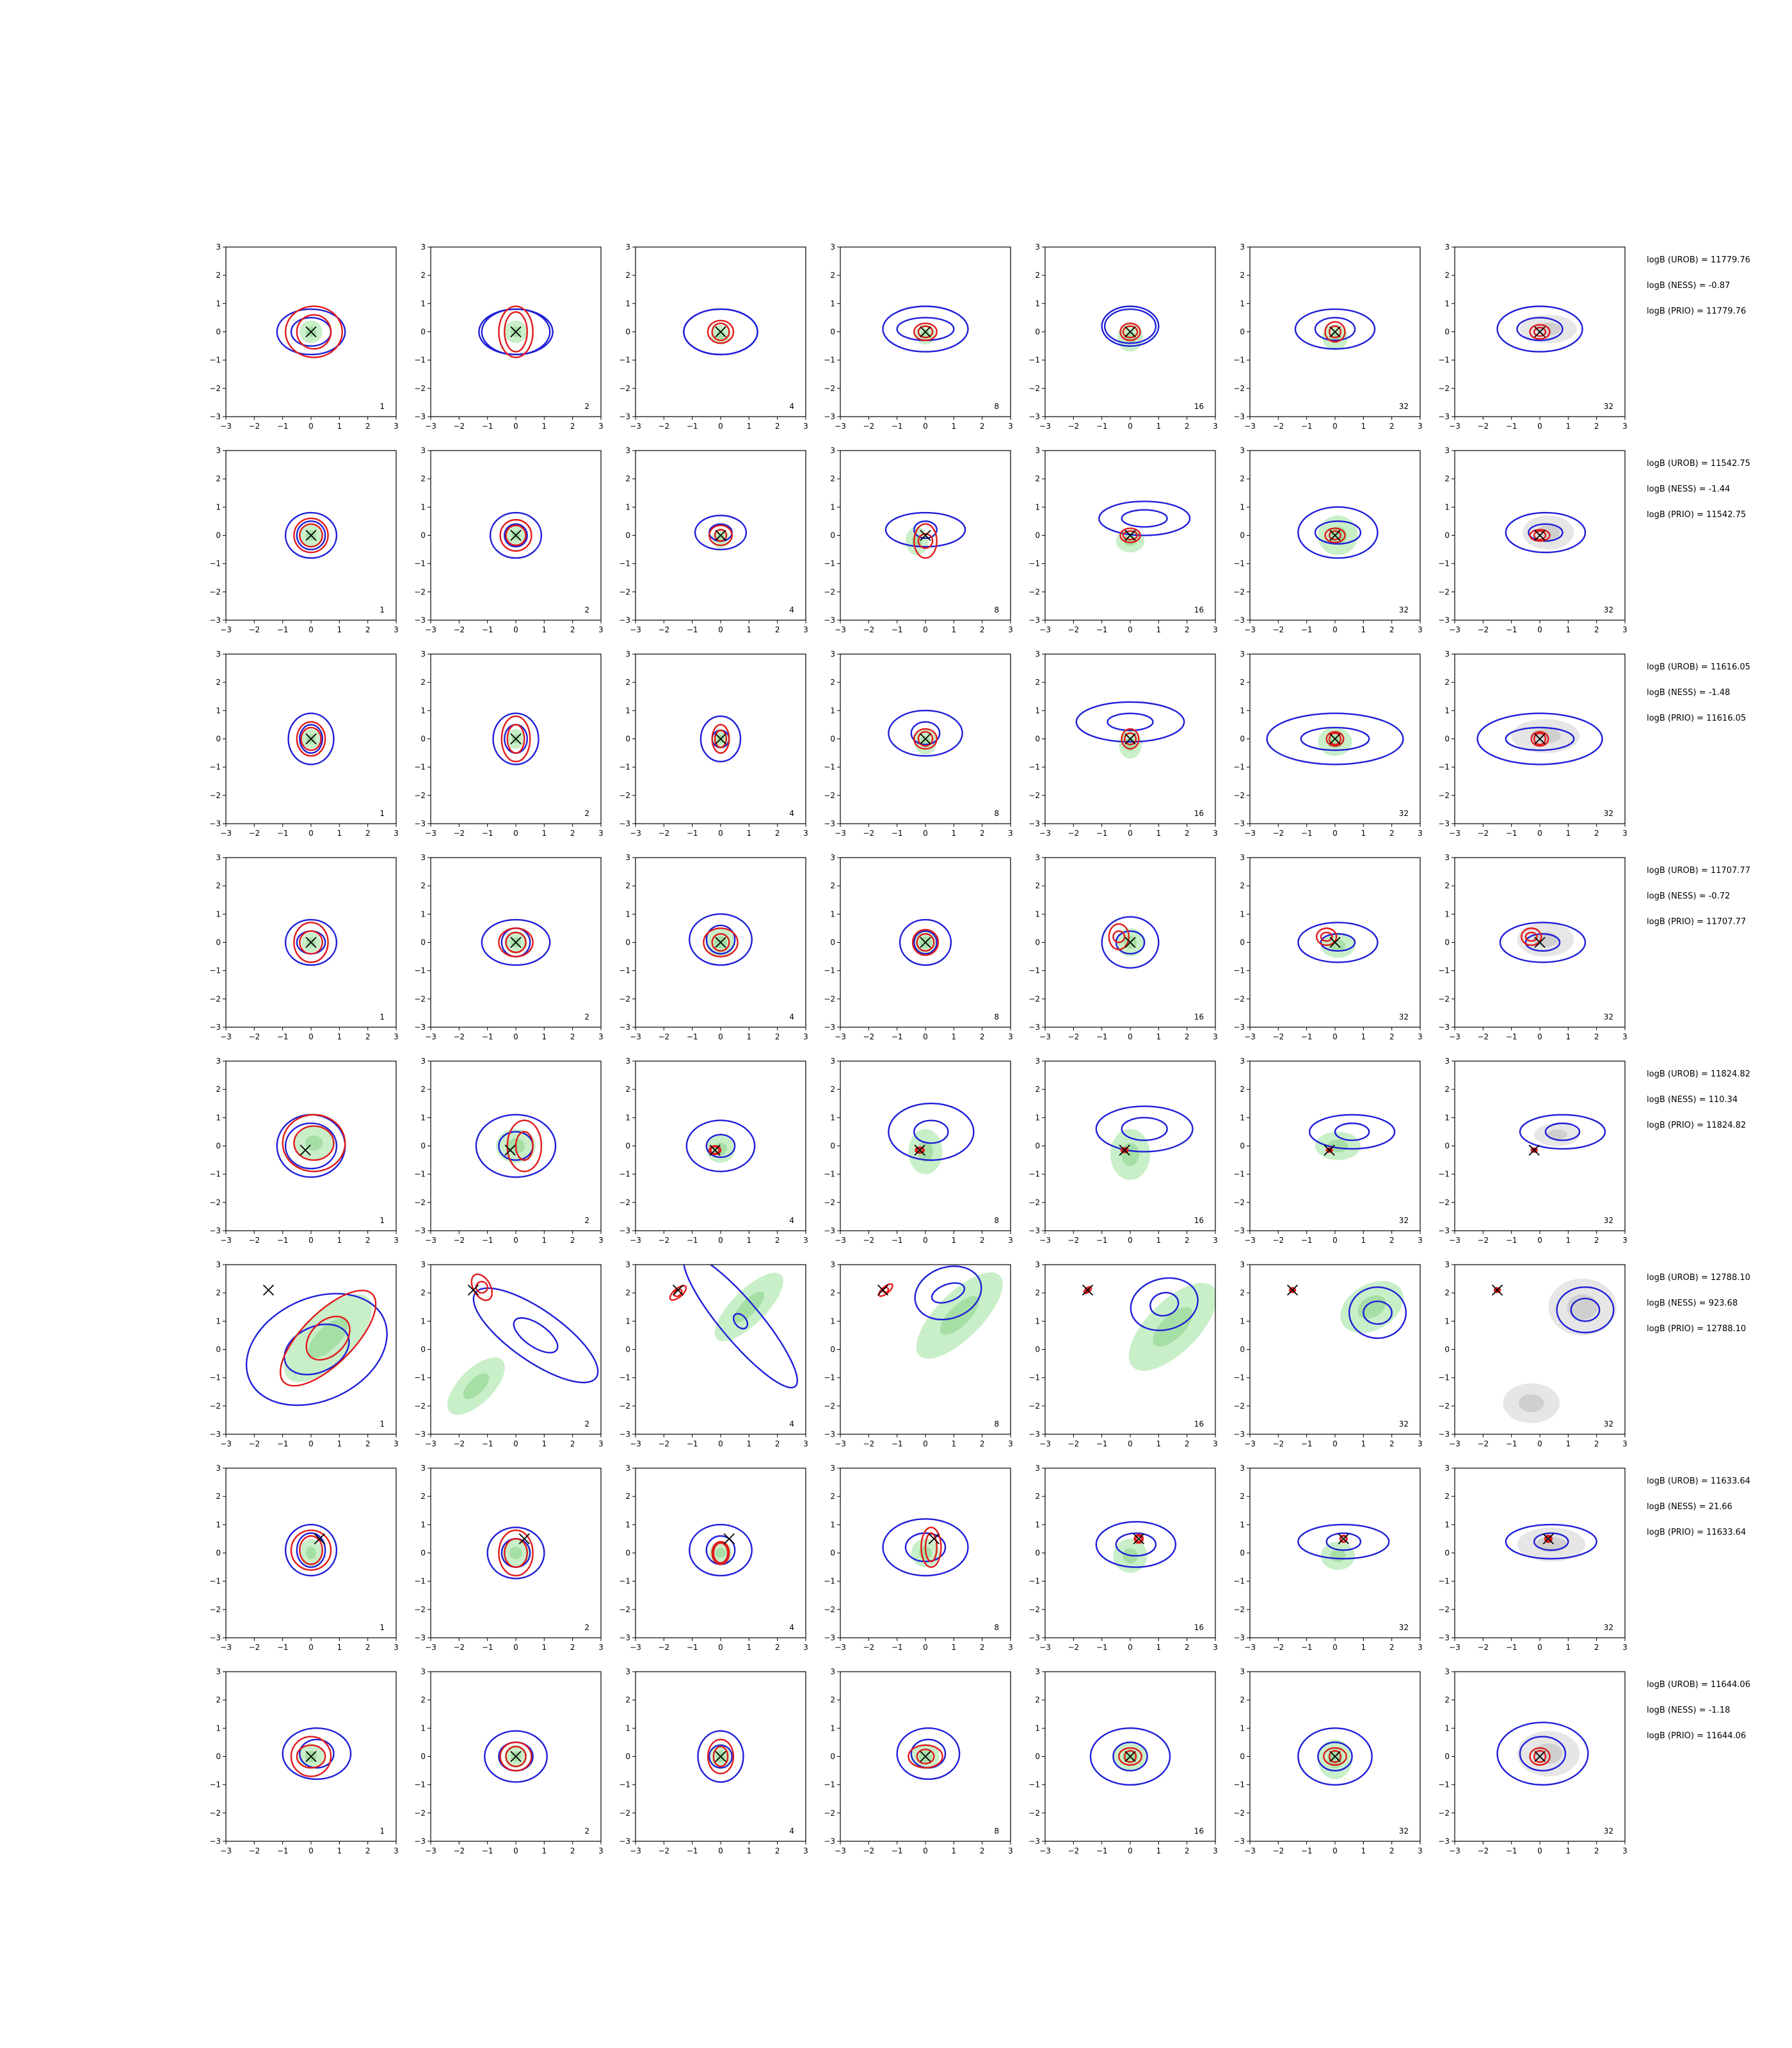 The image size is (1792, 2048). I want to click on subplot-r6-c3: −3−3 −2 −2 −1 −1 0 0 1 1 2 2 3 3 4, so click(713, 1354).